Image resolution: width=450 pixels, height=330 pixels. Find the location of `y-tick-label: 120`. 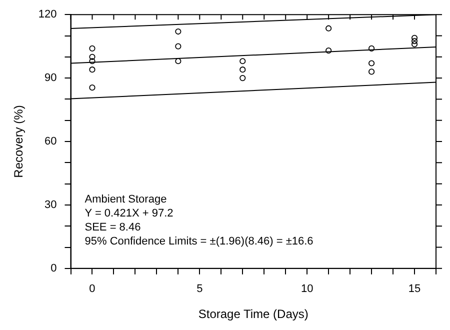

y-tick-label: 120 is located at coordinates (47, 14).